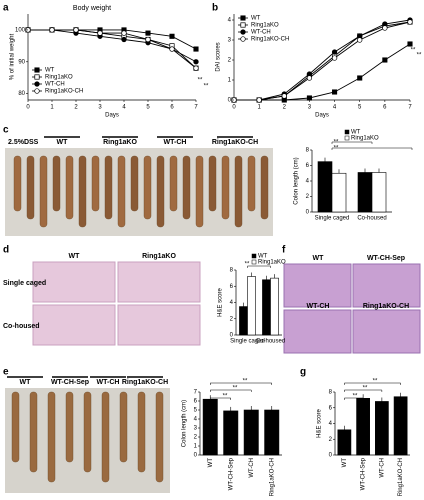  I want to click on y-axis-label: DAI scores, so click(219, 56).